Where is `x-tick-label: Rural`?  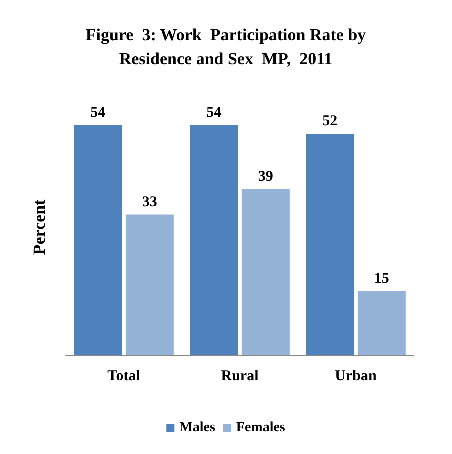
x-tick-label: Rural is located at coordinates (240, 376).